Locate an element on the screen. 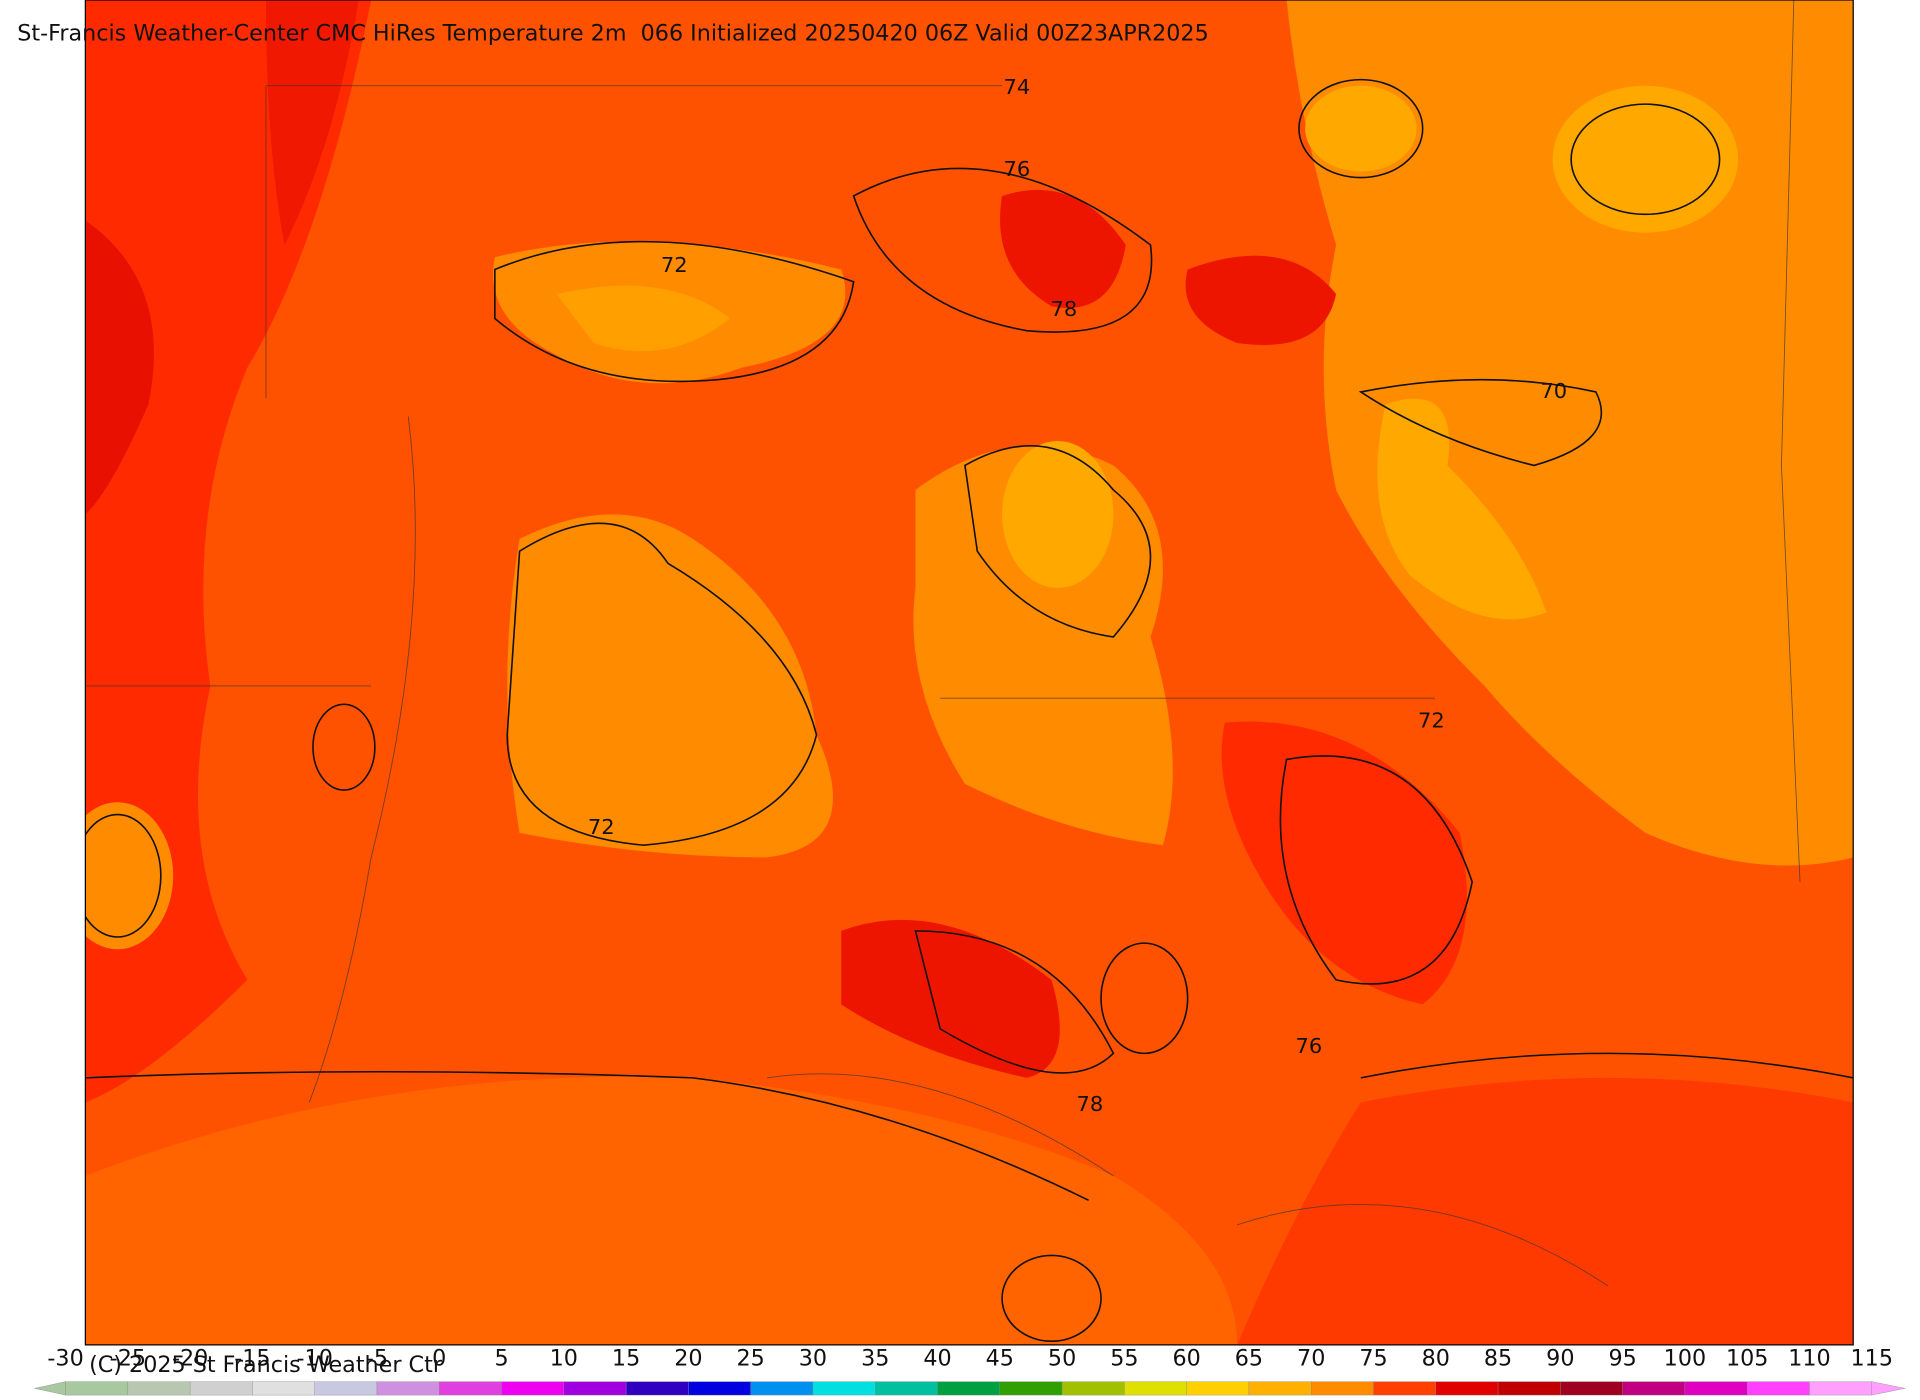 This screenshot has height=1400, width=1920. colorbar-tick-label: 115 is located at coordinates (1872, 1359).